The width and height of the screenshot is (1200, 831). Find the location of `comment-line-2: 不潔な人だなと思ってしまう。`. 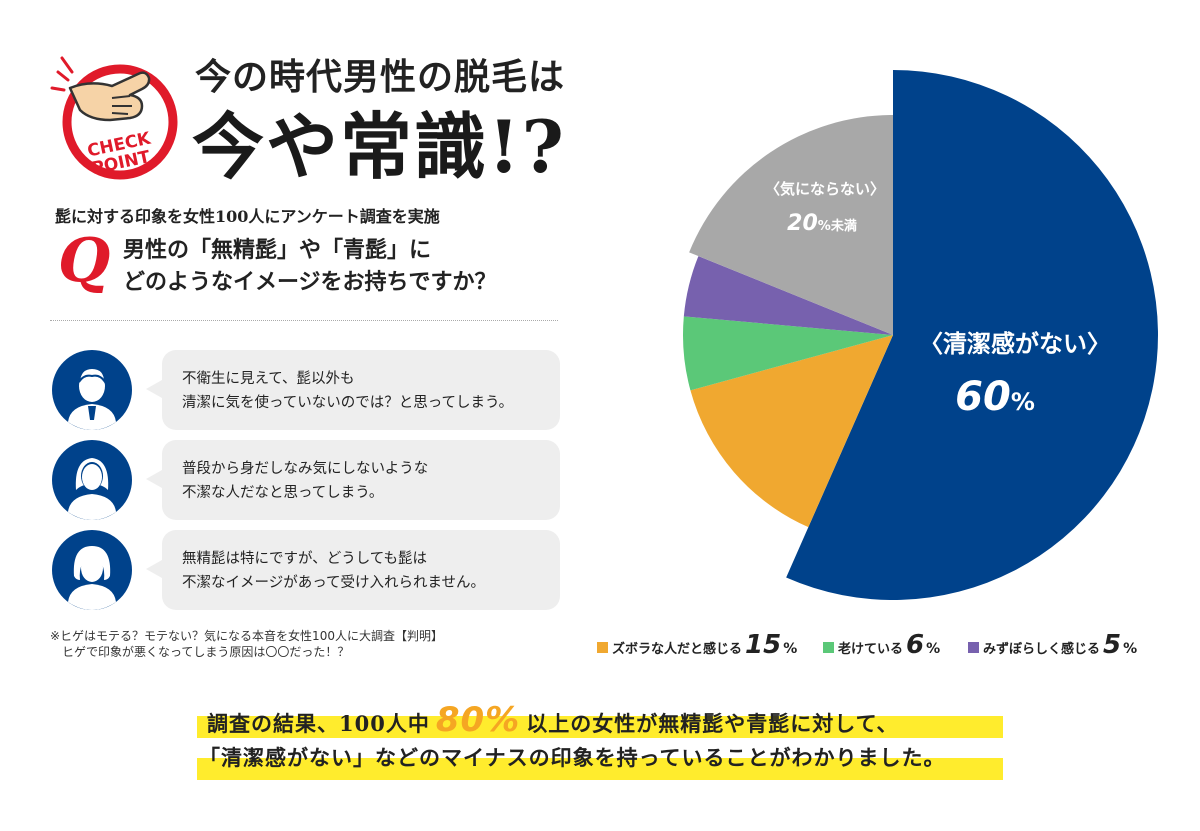

comment-line-2: 不潔な人だなと思ってしまう。 is located at coordinates (283, 493).